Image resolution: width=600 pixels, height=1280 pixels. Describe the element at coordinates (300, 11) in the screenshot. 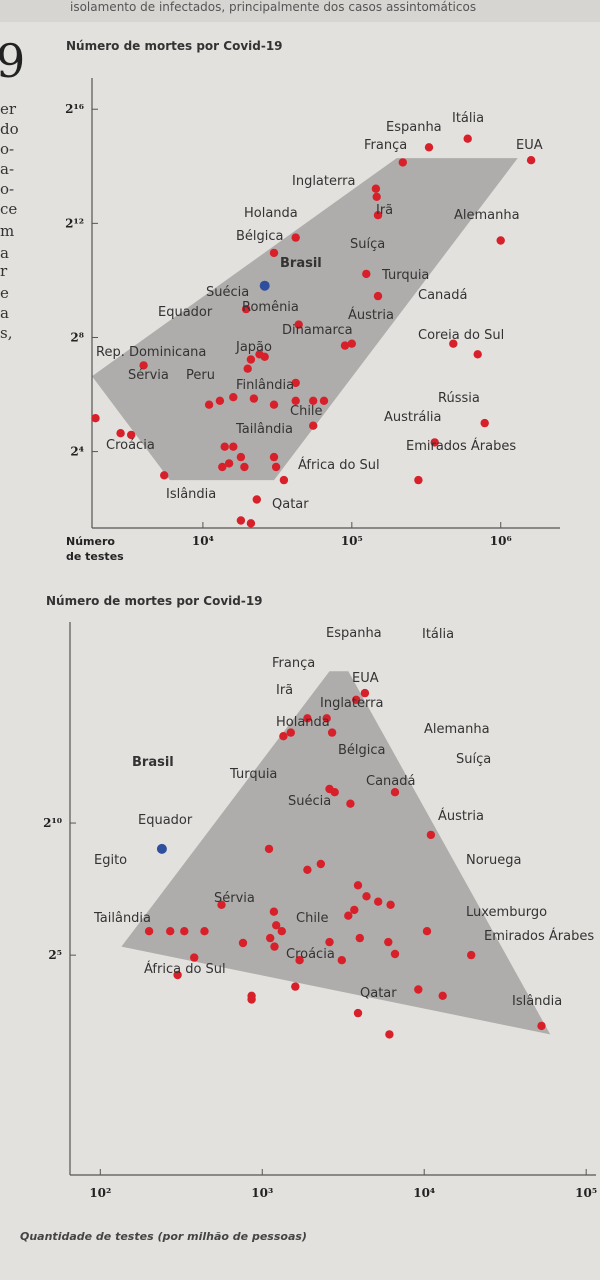

I see `previous-column-strip` at that location.